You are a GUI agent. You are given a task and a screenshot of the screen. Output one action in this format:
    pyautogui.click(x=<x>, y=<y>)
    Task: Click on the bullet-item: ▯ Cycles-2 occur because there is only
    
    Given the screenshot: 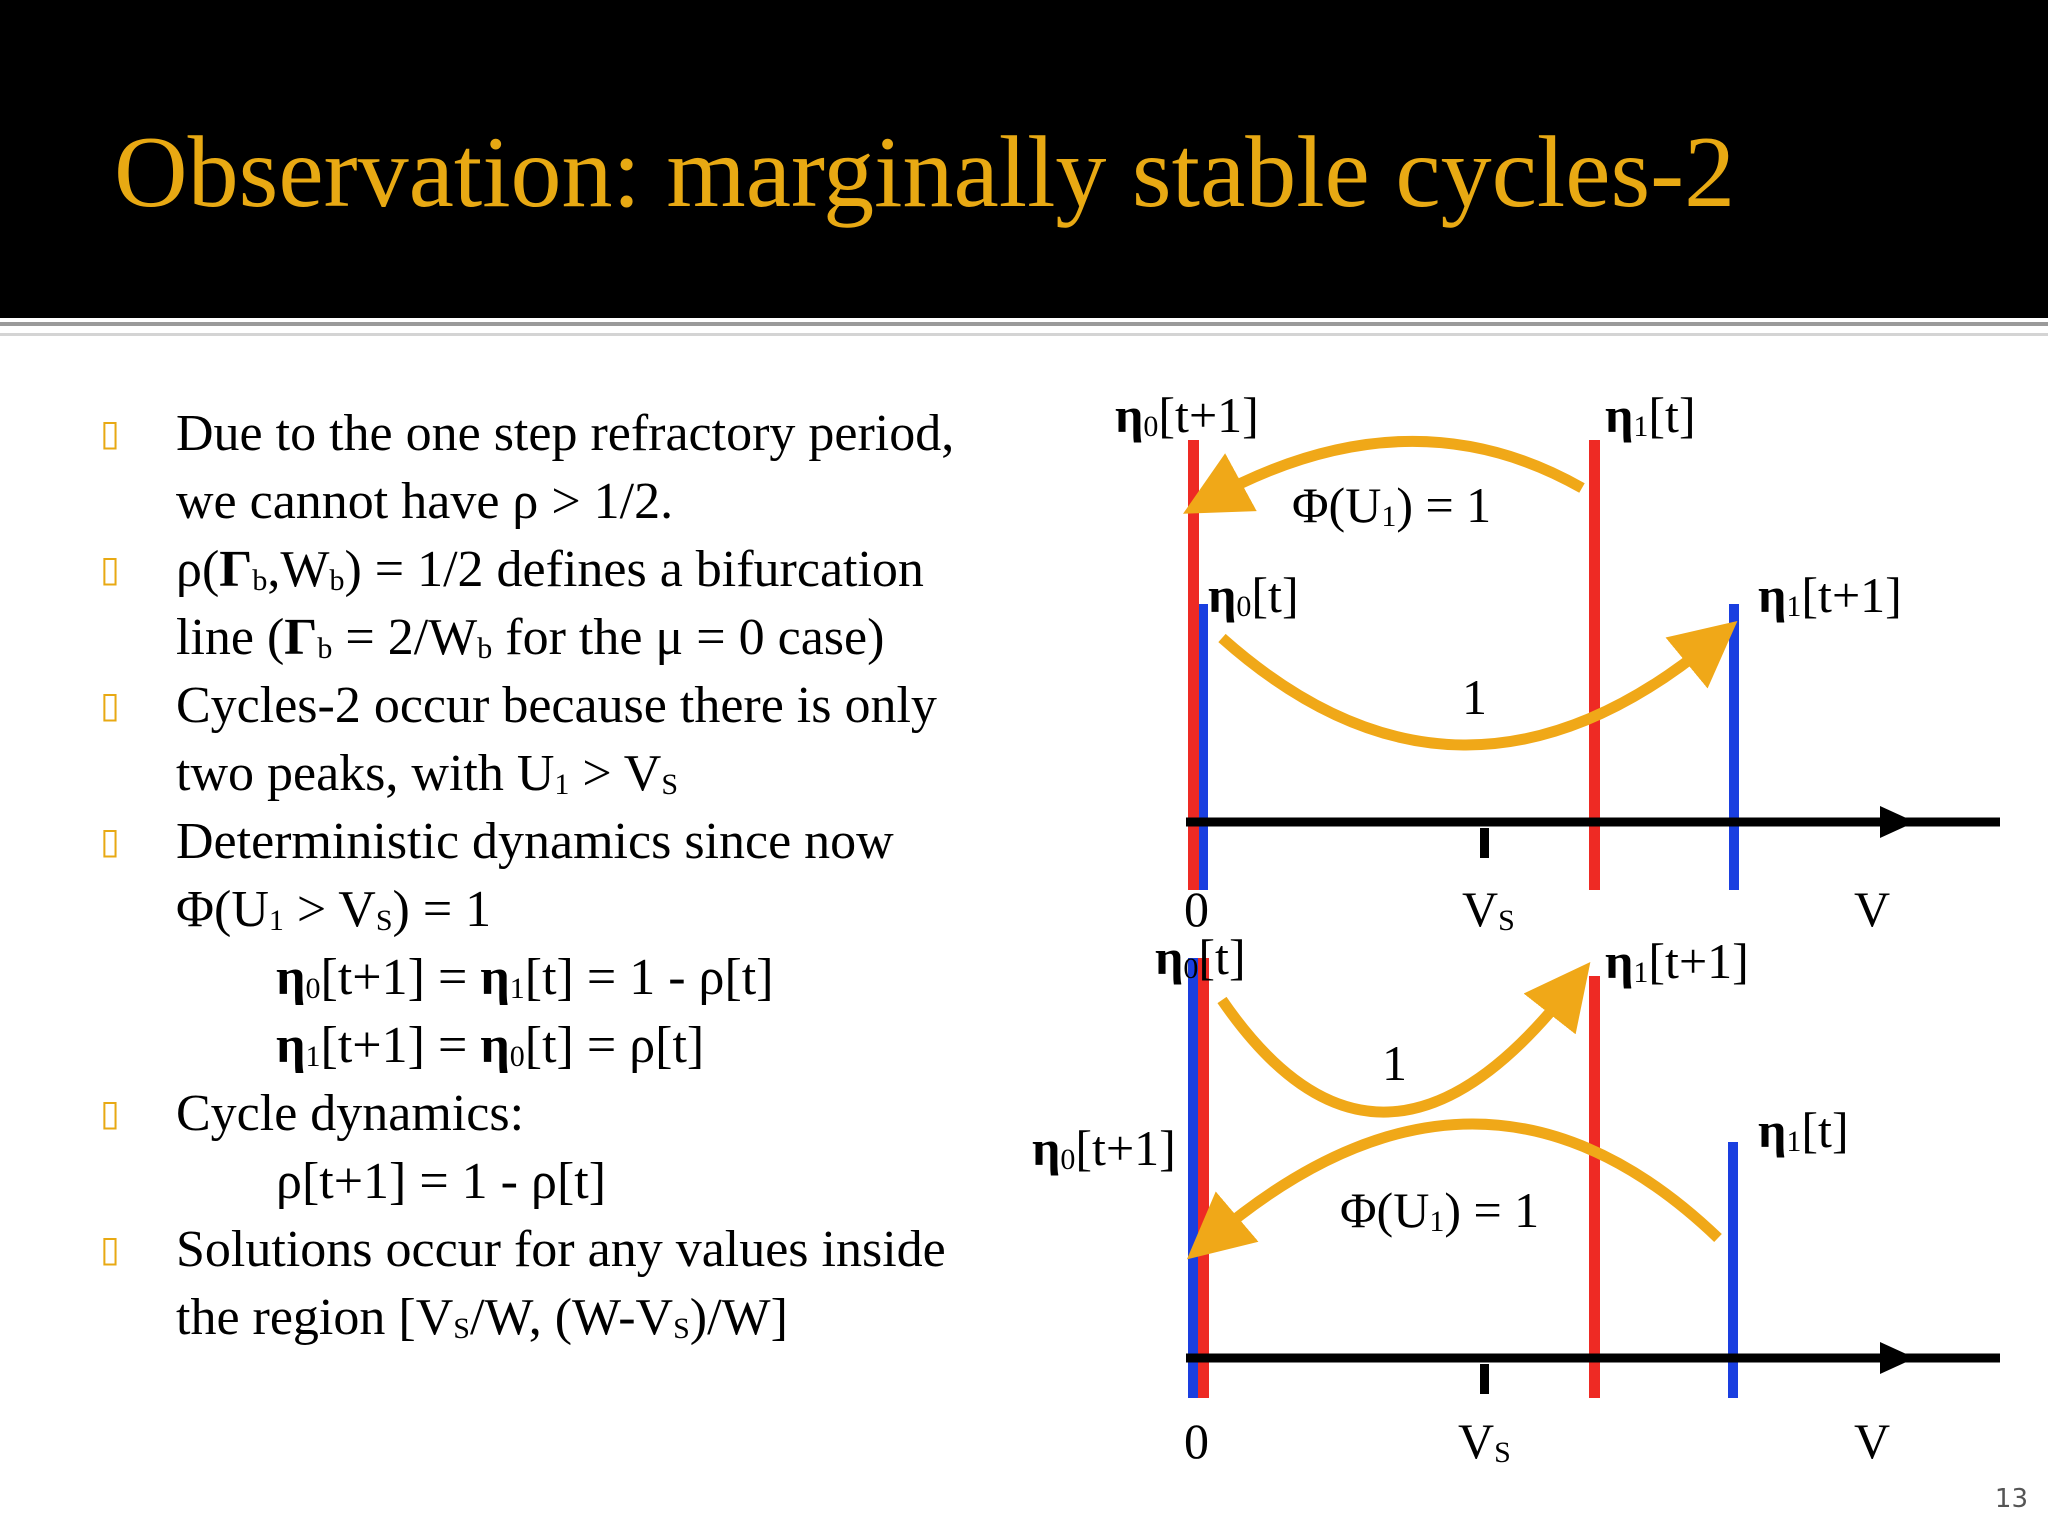 What is the action you would take?
    pyautogui.click(x=570, y=706)
    